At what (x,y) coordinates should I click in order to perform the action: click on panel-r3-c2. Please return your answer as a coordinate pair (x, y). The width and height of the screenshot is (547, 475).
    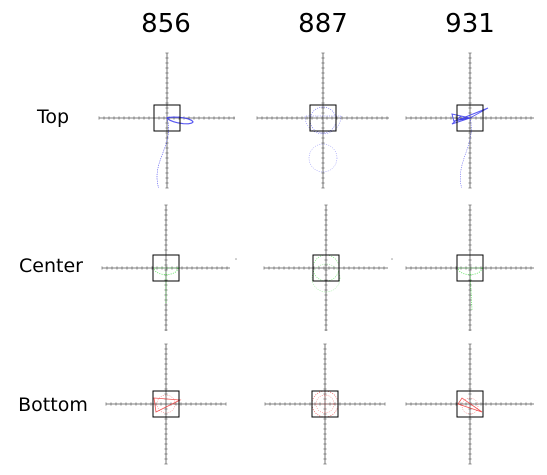
    Looking at the image, I should click on (325, 404).